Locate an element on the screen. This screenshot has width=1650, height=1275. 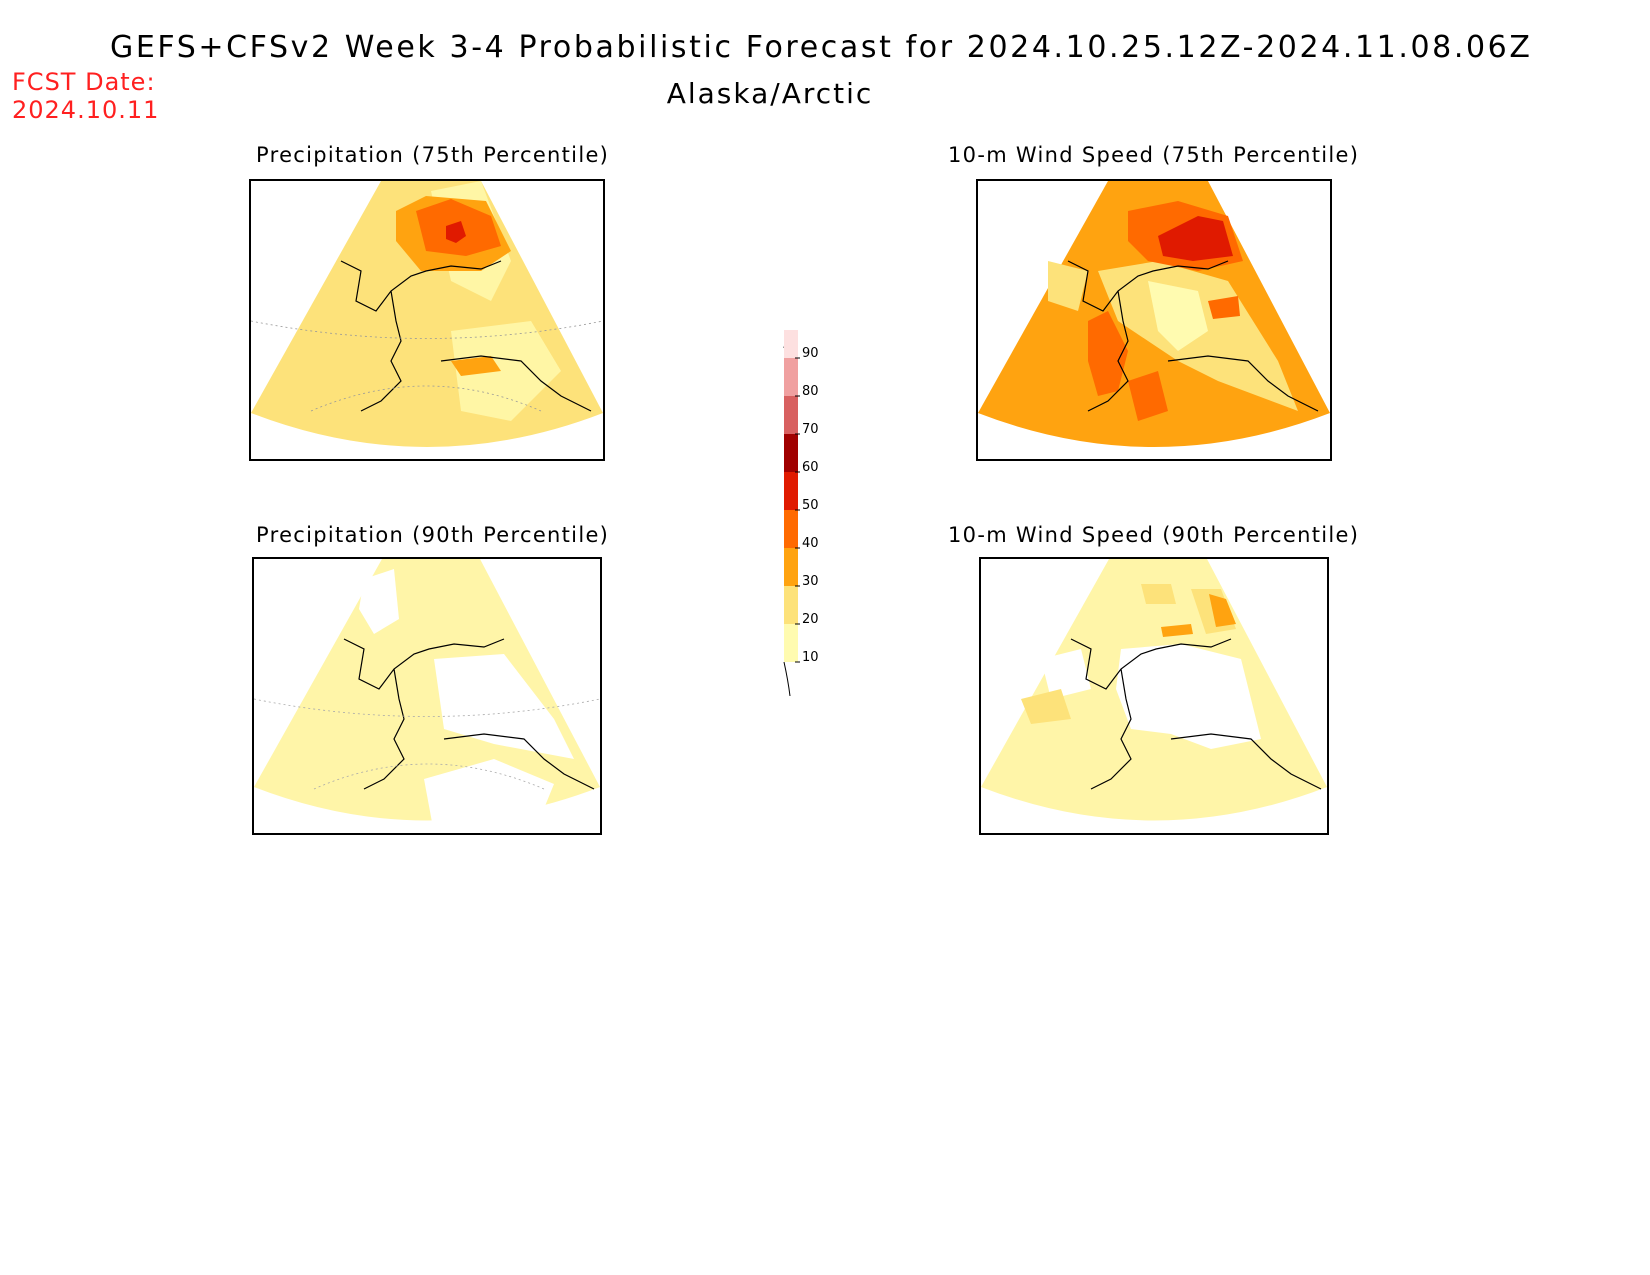
map-wind-90-svg is located at coordinates (1154, 690).